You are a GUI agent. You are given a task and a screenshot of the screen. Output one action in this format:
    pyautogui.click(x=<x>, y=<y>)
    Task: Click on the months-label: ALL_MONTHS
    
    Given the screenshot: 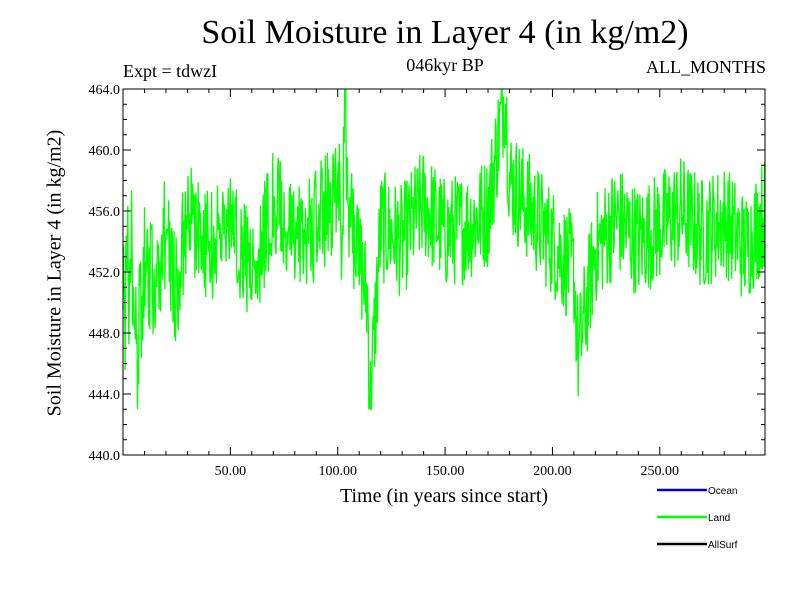 What is the action you would take?
    pyautogui.click(x=706, y=67)
    